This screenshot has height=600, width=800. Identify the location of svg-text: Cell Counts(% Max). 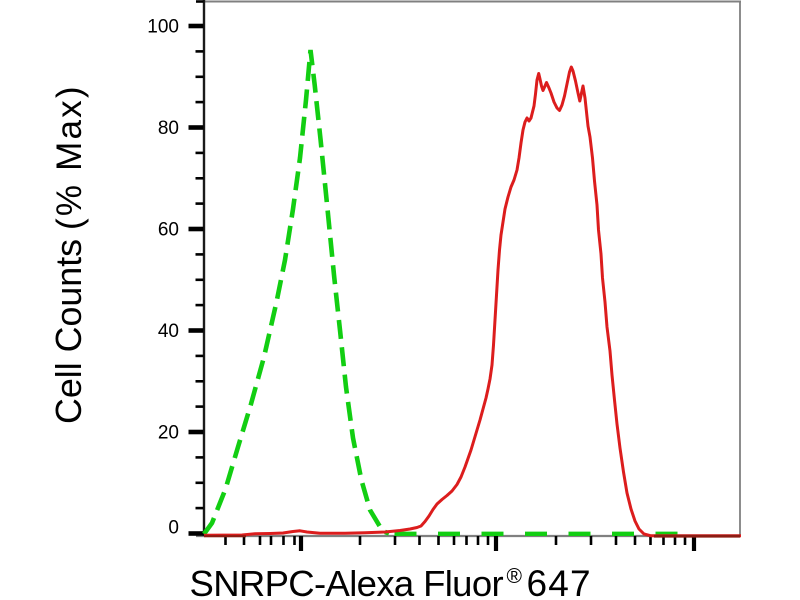
(69, 254).